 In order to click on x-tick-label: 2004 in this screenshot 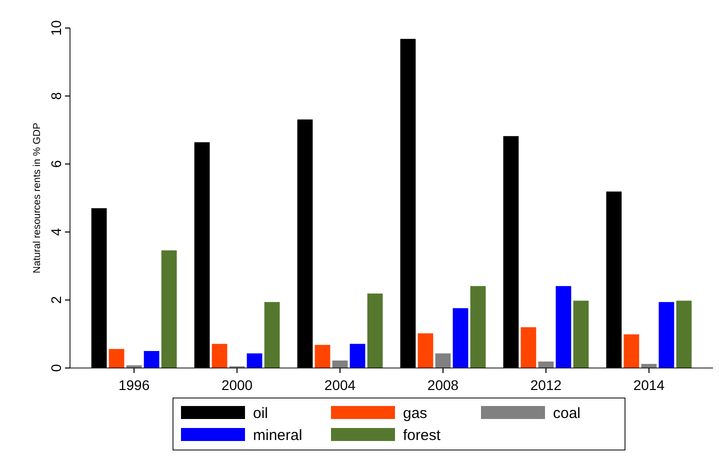, I will do `click(340, 385)`.